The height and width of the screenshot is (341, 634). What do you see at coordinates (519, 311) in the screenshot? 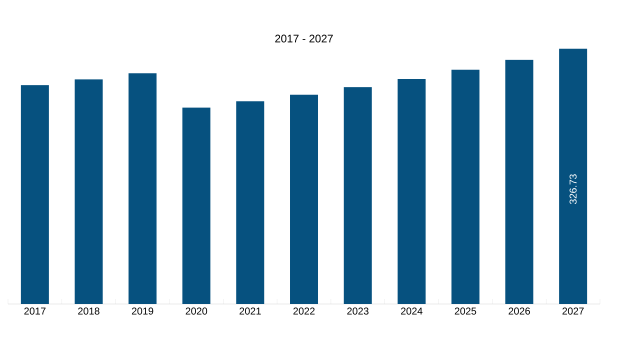
I see `x-tick-label: 2026` at bounding box center [519, 311].